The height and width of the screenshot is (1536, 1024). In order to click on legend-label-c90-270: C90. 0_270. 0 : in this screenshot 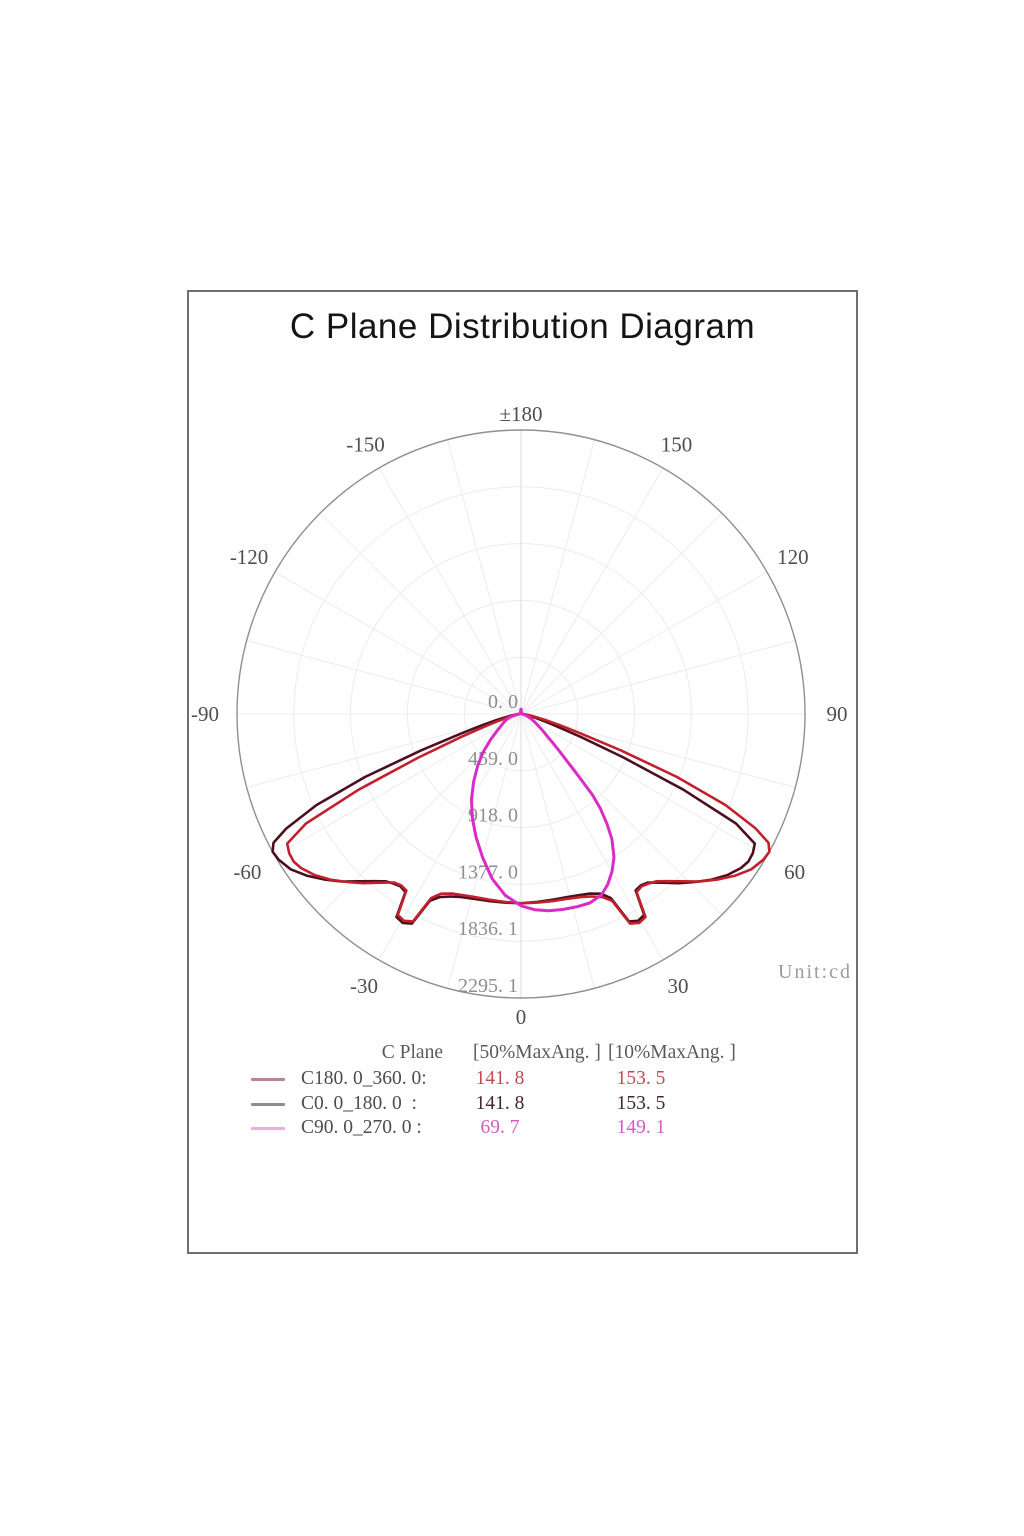, I will do `click(361, 1127)`.